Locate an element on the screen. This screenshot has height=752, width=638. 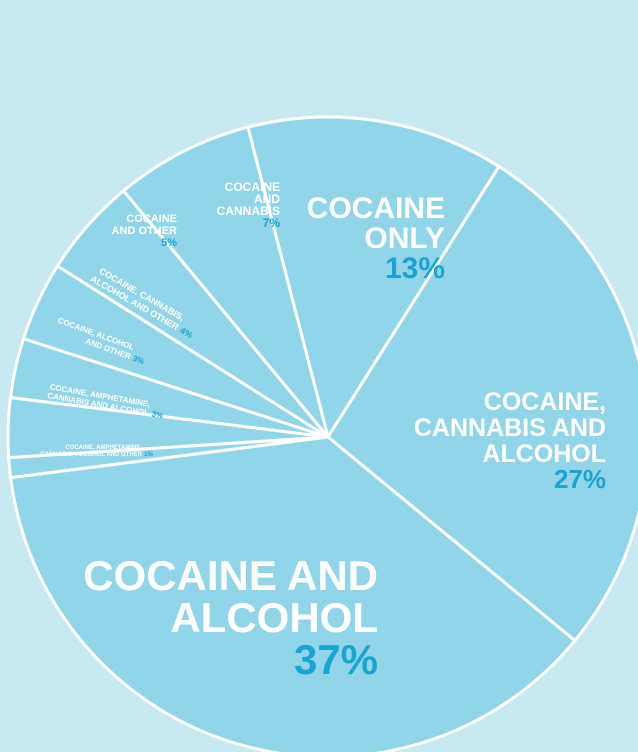
slice-percent: 27% is located at coordinates (580, 479).